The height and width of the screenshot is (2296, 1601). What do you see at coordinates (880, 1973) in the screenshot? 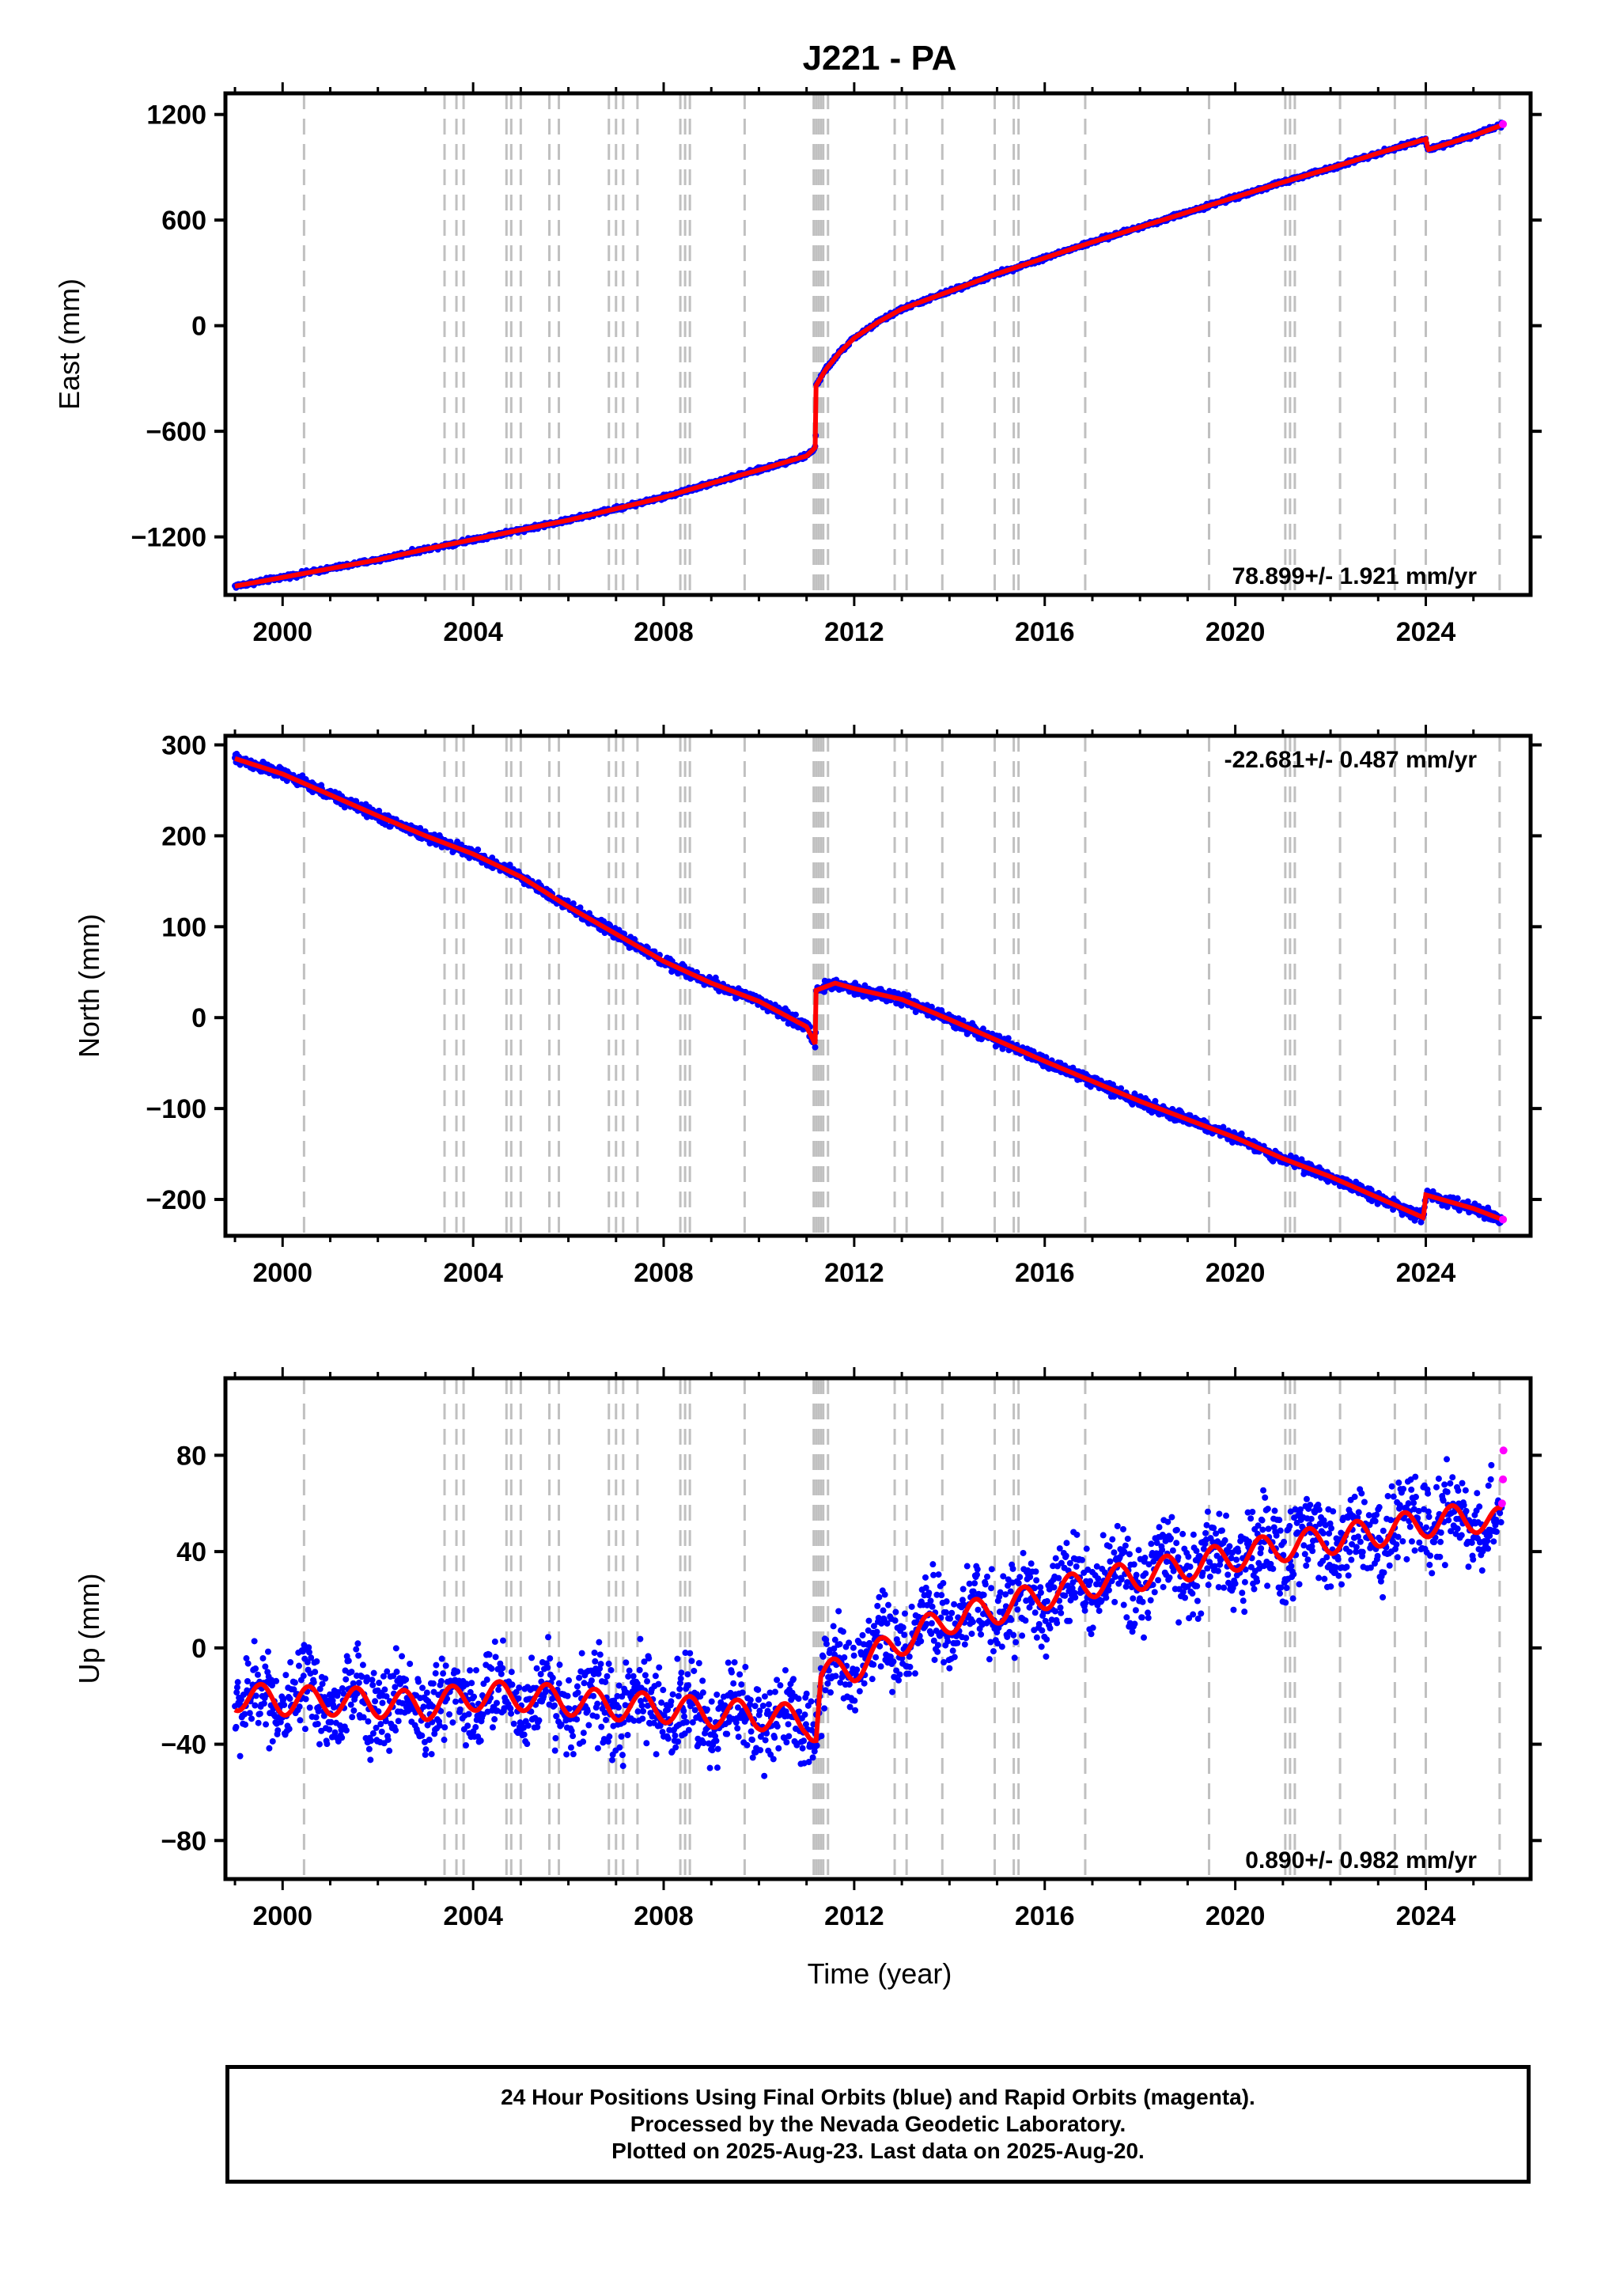
I see `x-axis-label: Time (year)` at bounding box center [880, 1973].